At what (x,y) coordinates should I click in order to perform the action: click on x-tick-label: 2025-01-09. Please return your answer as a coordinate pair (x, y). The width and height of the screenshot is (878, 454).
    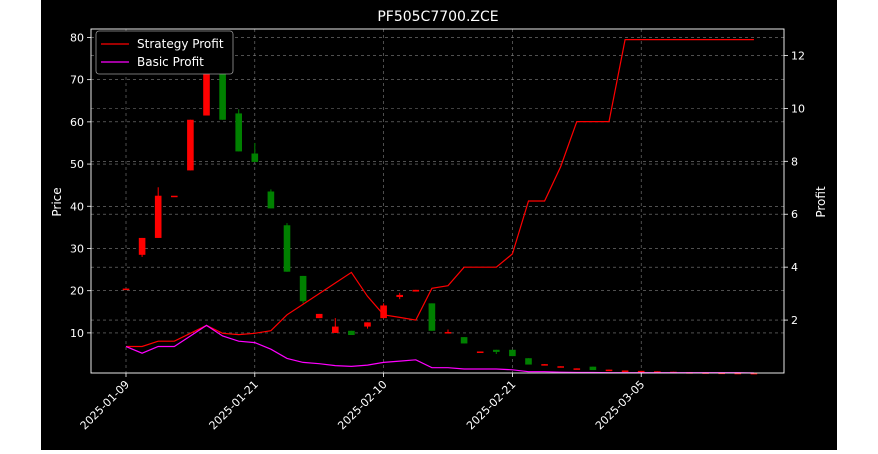
    Looking at the image, I should click on (105, 405).